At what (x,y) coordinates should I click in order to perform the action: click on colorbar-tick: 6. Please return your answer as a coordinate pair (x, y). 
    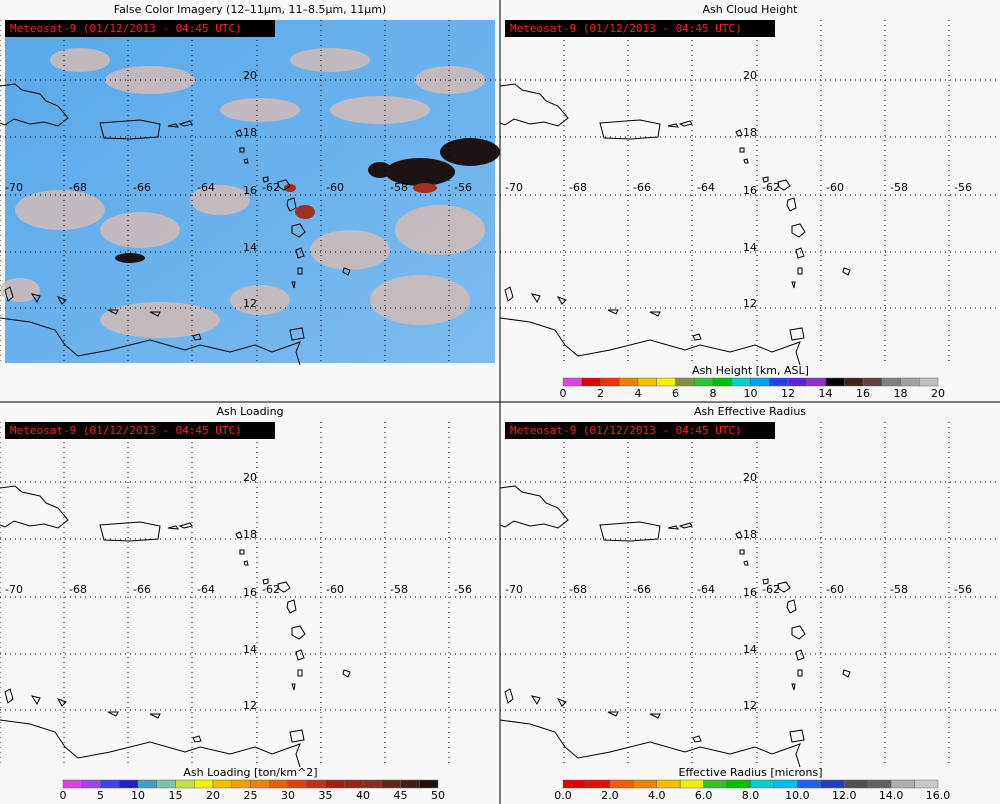
    Looking at the image, I should click on (675, 393).